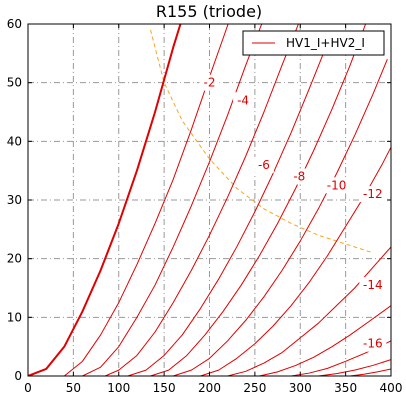 The height and width of the screenshot is (400, 406). What do you see at coordinates (164, 388) in the screenshot?
I see `x-tick-label: 150` at bounding box center [164, 388].